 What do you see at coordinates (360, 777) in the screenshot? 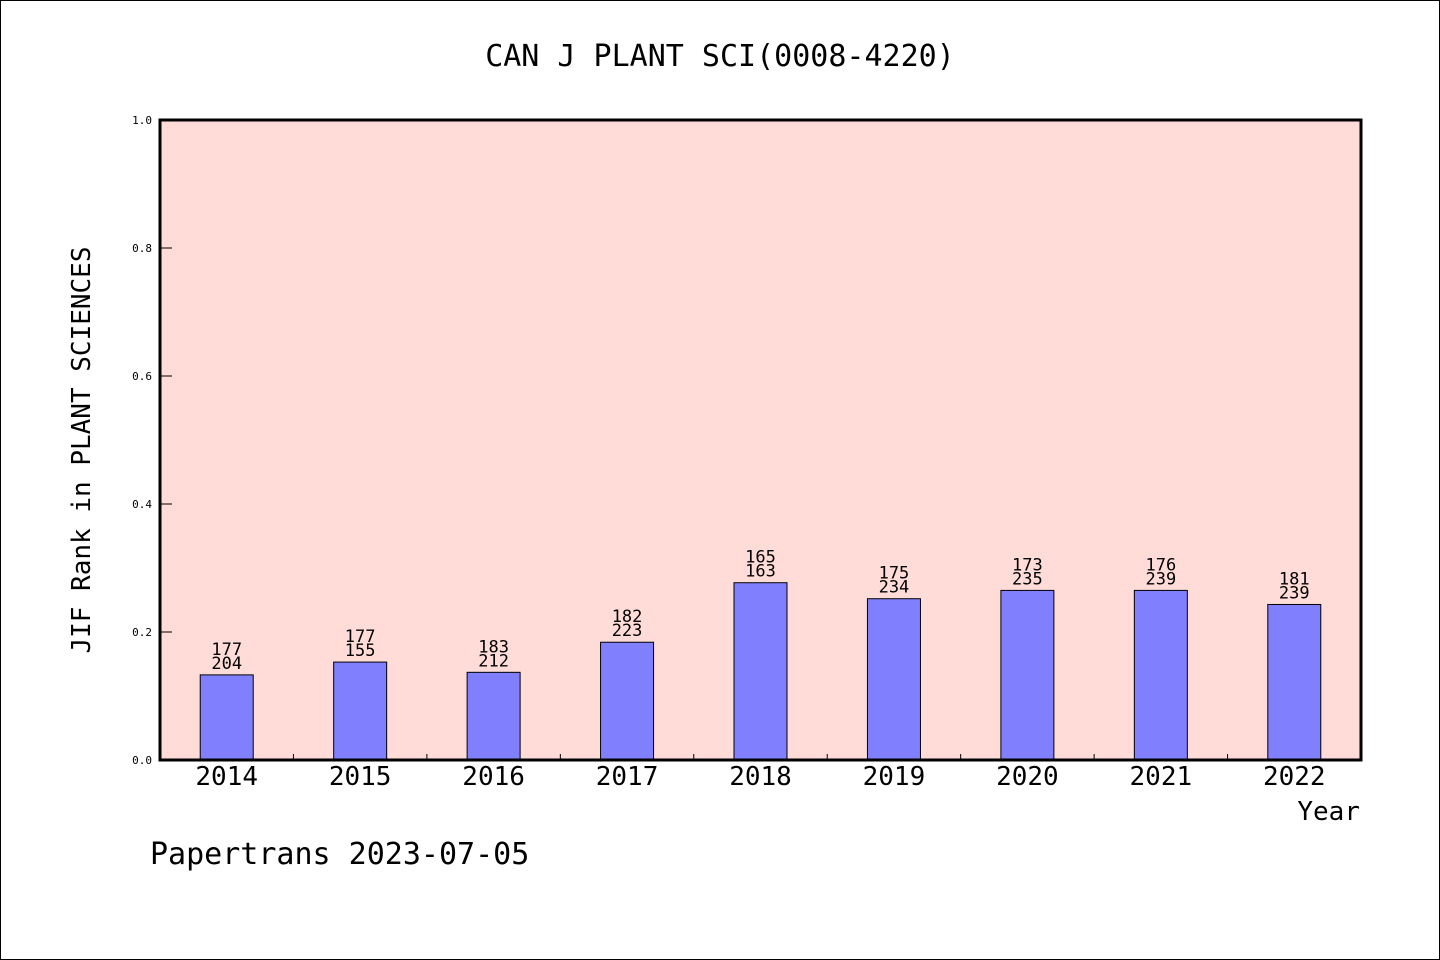
I see `x-tick-label: 2015` at bounding box center [360, 777].